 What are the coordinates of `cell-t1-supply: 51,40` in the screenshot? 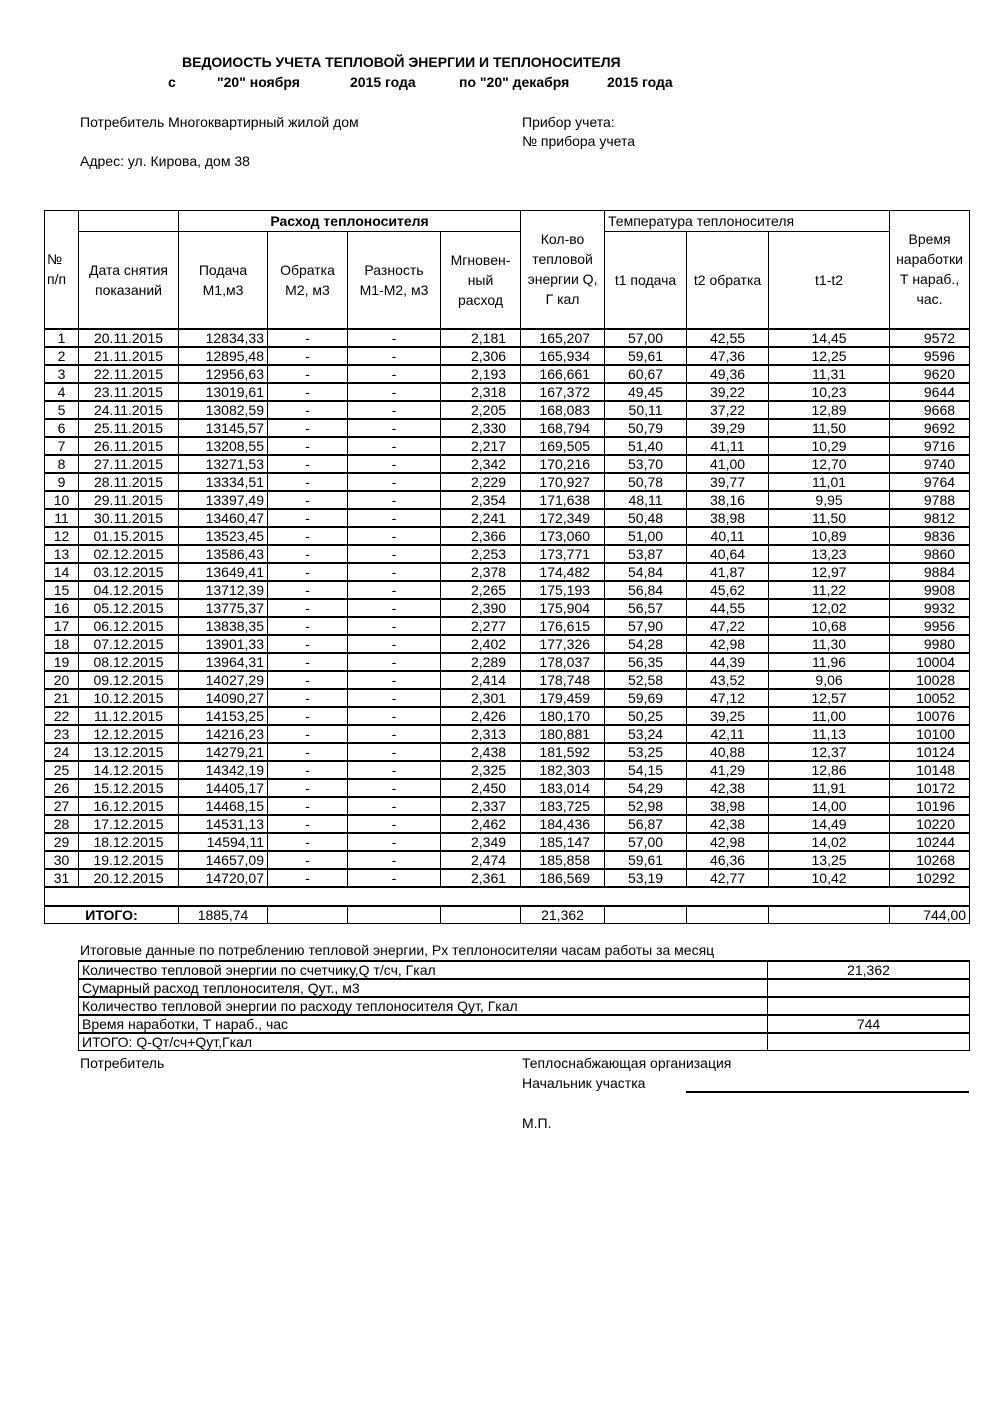 It's located at (646, 445).